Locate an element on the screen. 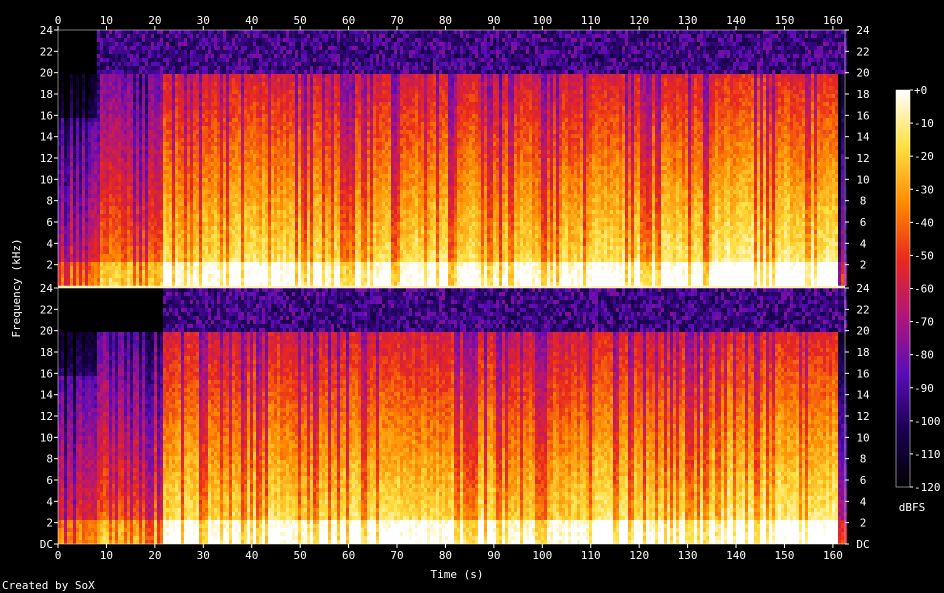 The image size is (944, 593). x-tick-bottom-label: 160 is located at coordinates (833, 555).